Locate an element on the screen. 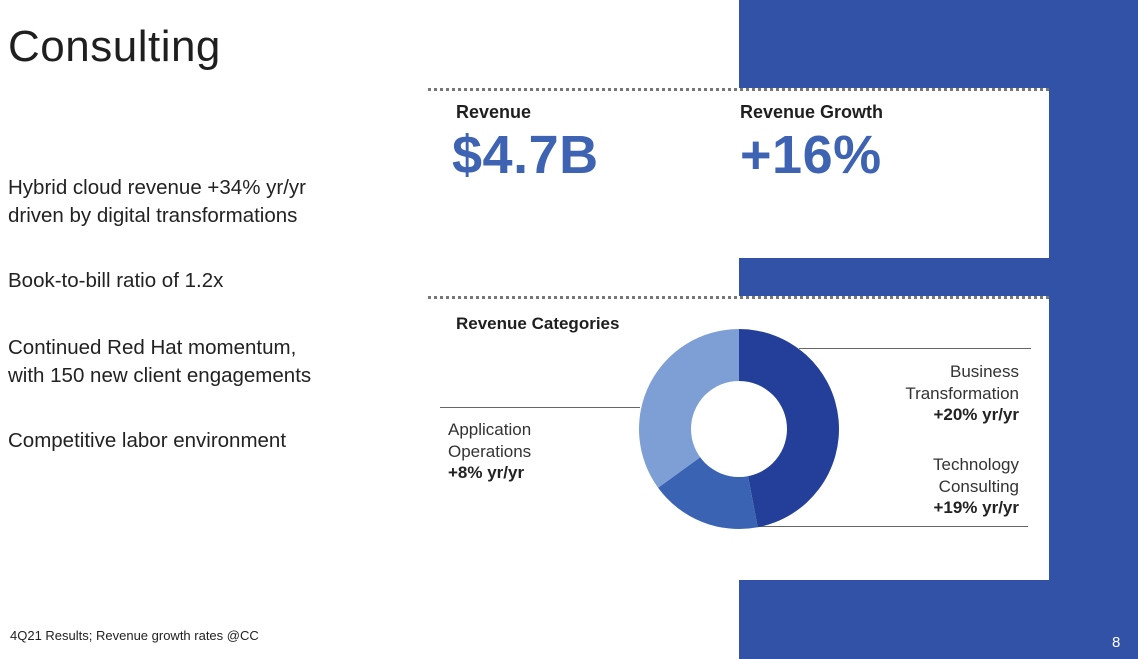 The height and width of the screenshot is (659, 1138). label-line: Technology is located at coordinates (975, 464).